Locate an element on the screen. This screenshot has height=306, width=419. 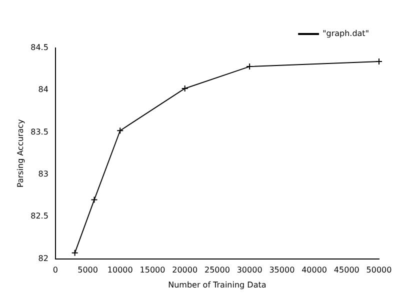
y-tick-label: 83 is located at coordinates (43, 174).